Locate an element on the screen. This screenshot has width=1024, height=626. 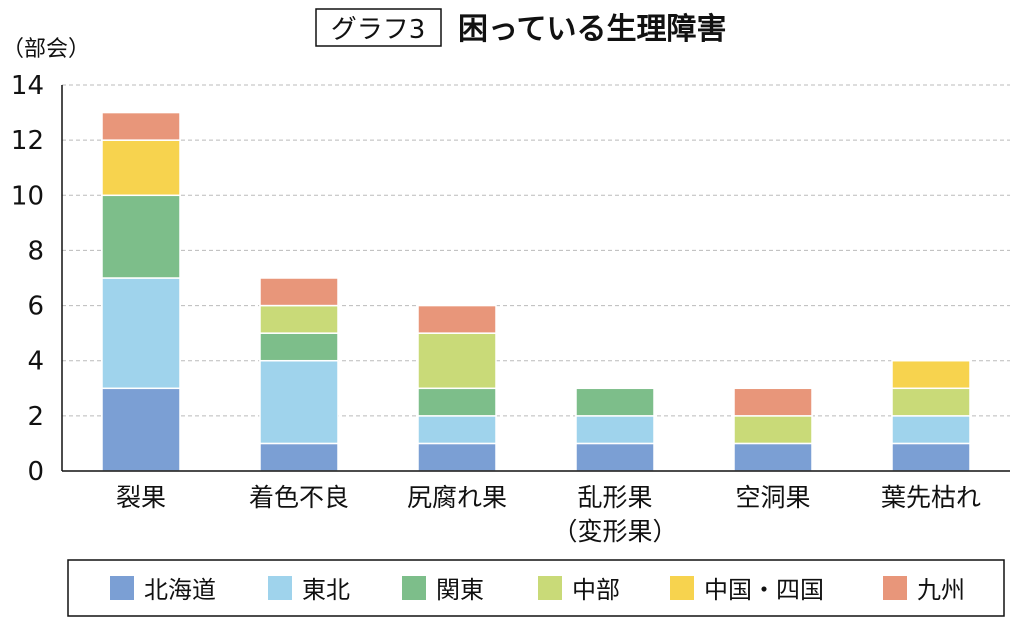
y-tick-label: 4 is located at coordinates (35, 362).